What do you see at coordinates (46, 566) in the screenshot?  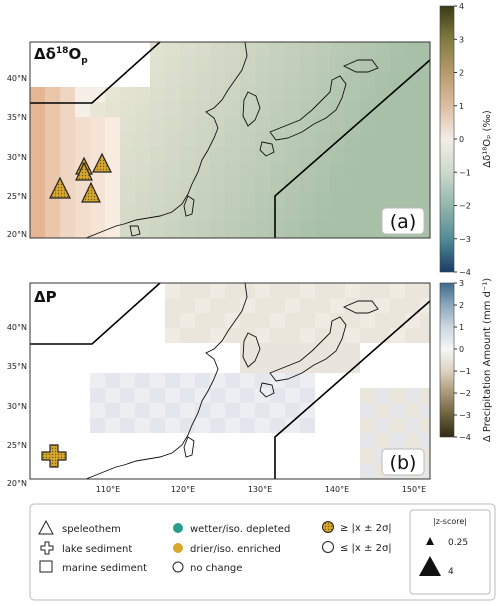 I see `marine-legend-icon` at bounding box center [46, 566].